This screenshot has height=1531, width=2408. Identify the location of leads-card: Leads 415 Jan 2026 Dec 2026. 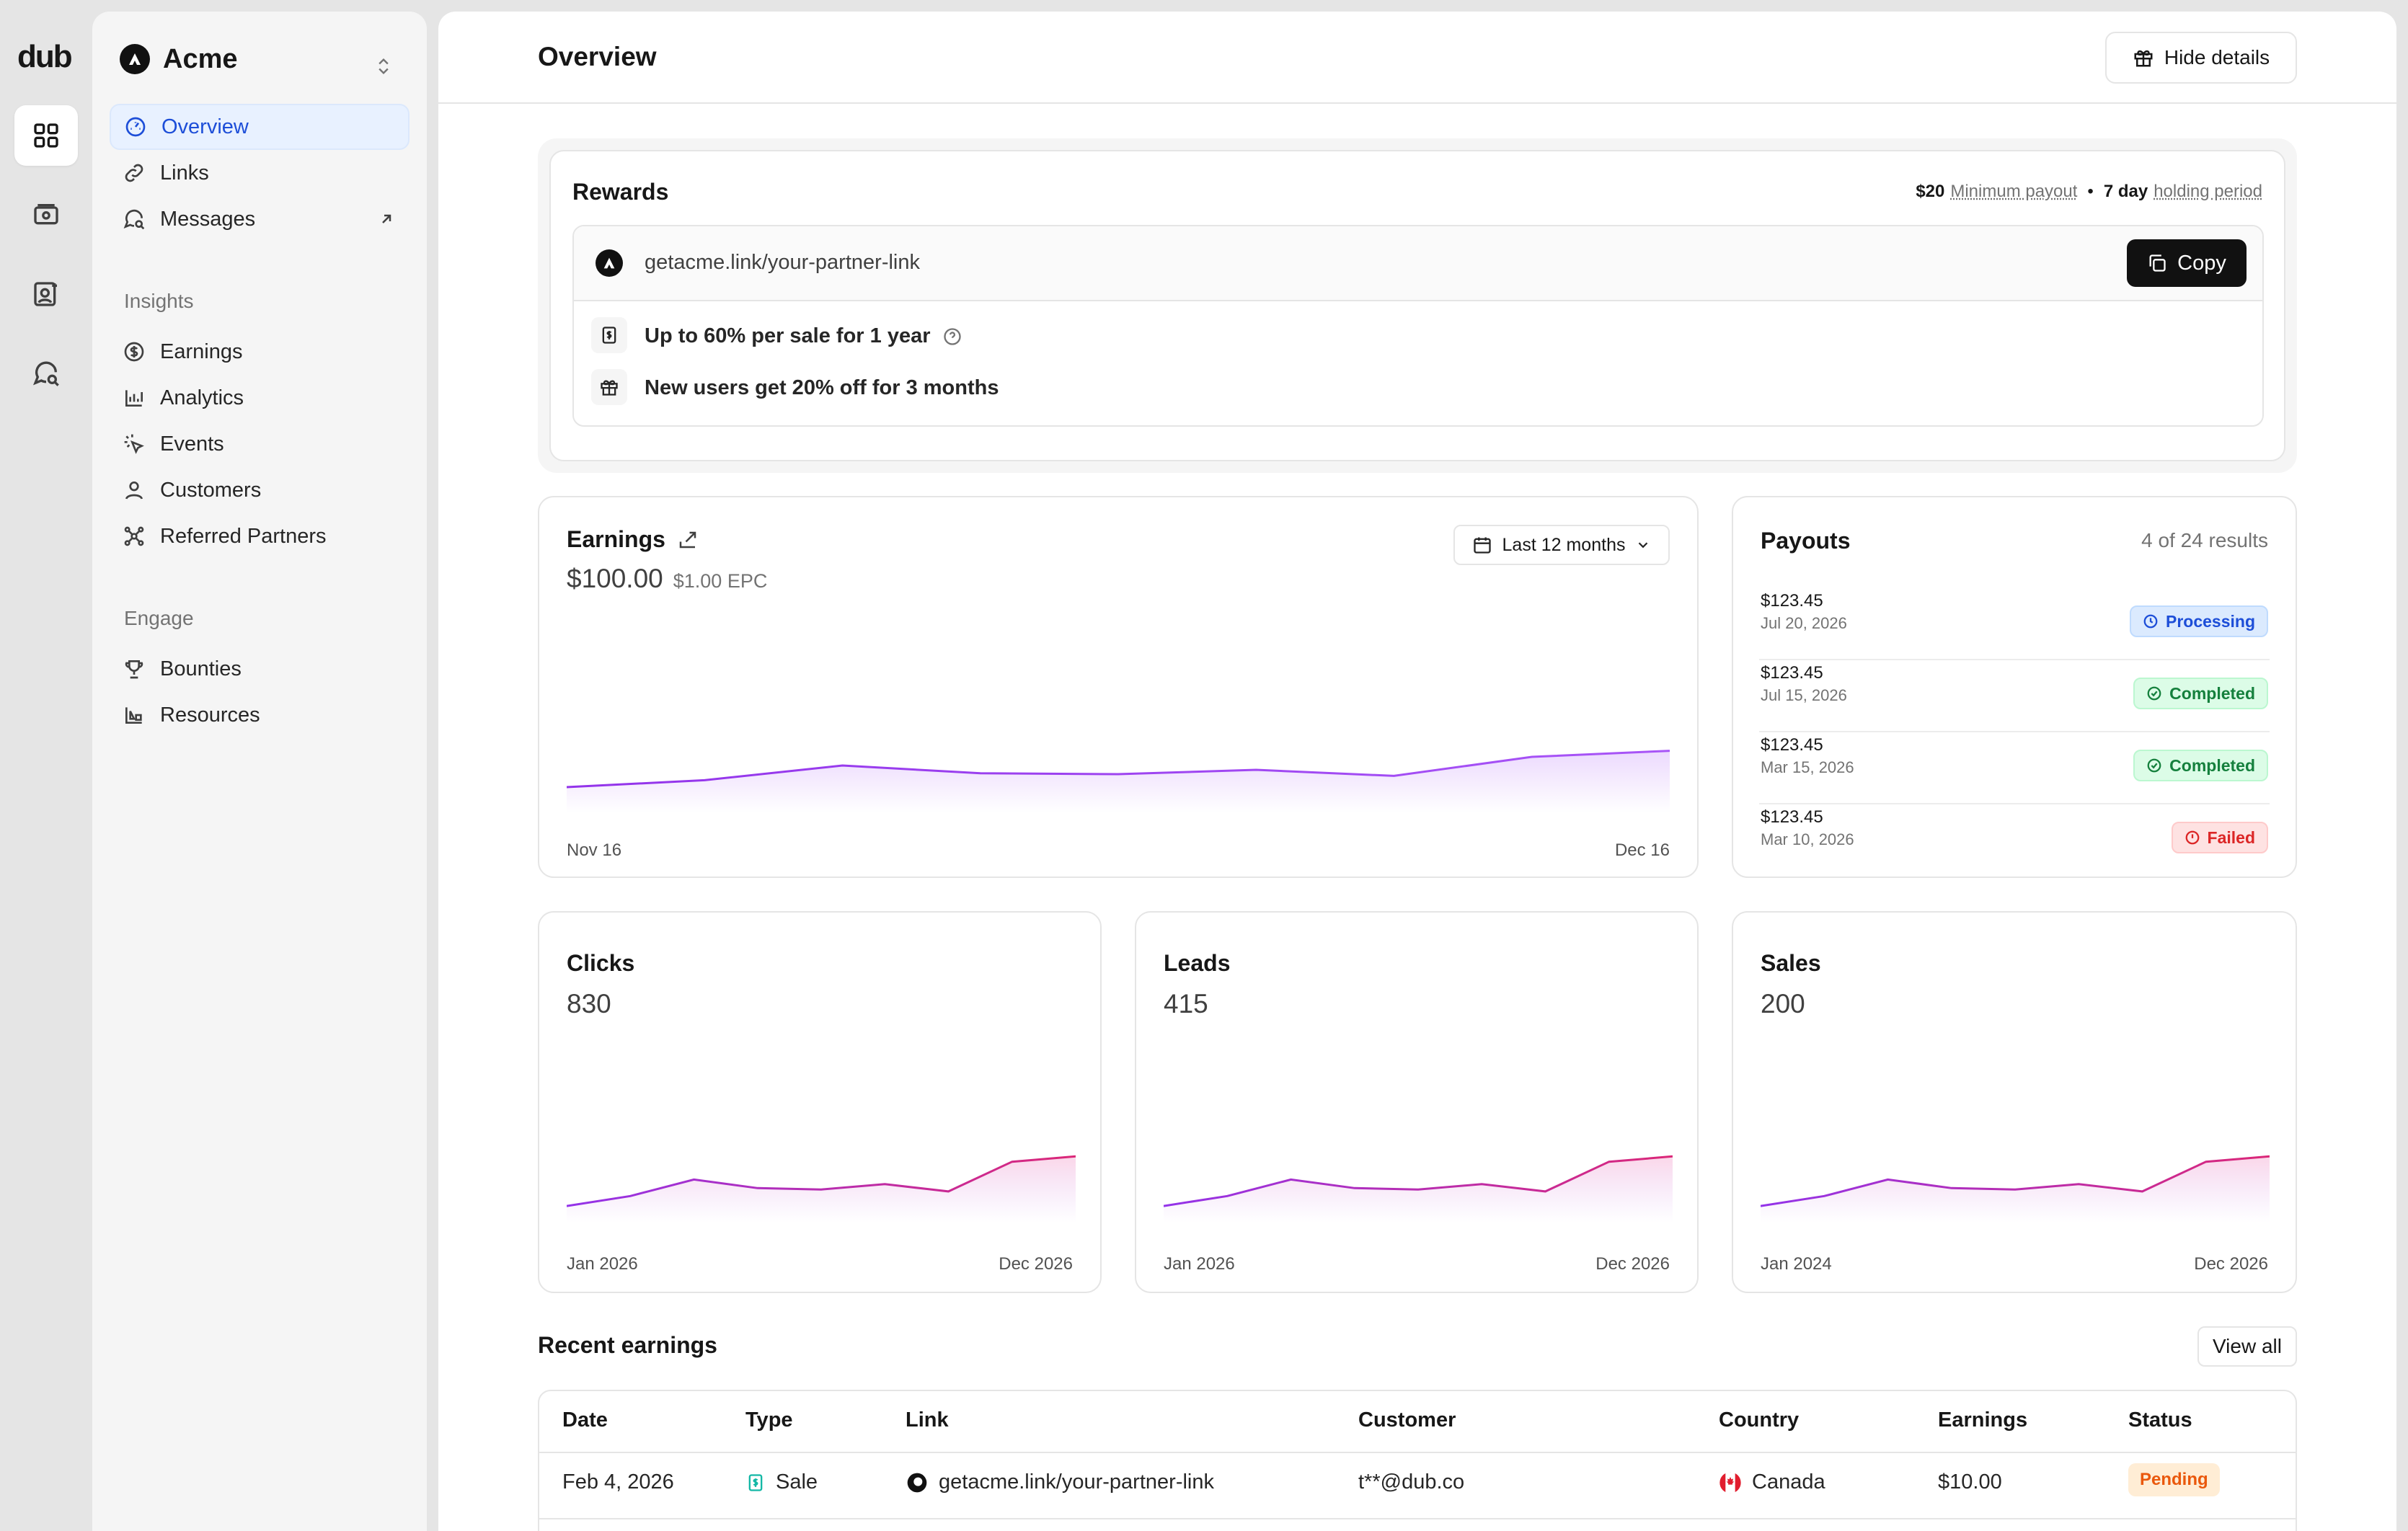
(1417, 1102).